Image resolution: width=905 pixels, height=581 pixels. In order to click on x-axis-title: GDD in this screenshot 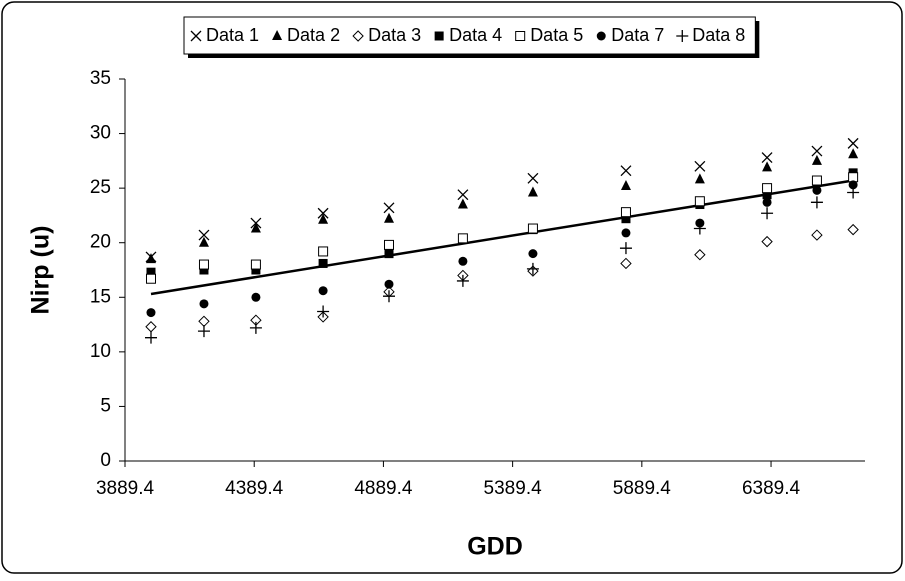, I will do `click(495, 547)`.